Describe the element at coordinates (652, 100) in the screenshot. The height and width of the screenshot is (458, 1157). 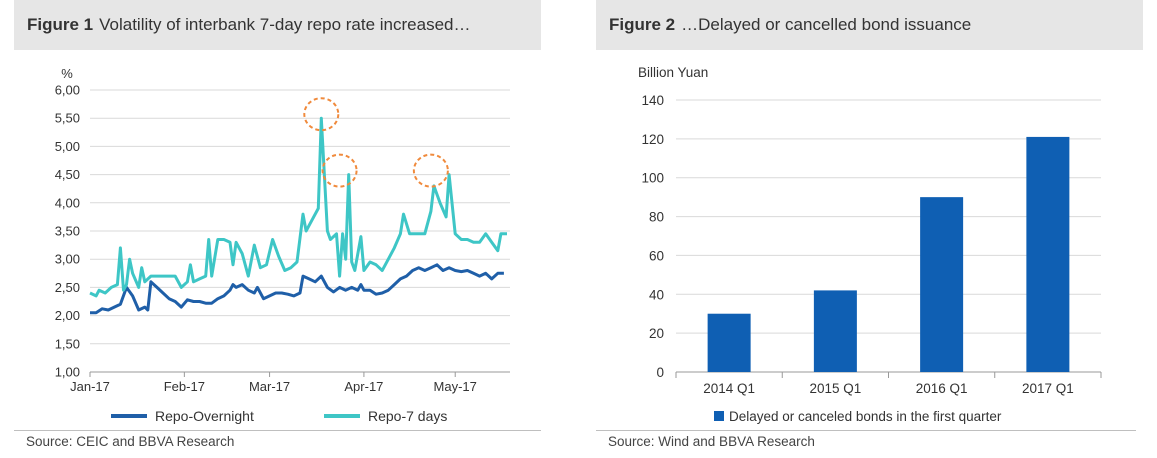
I see `y-tick-label: 140` at that location.